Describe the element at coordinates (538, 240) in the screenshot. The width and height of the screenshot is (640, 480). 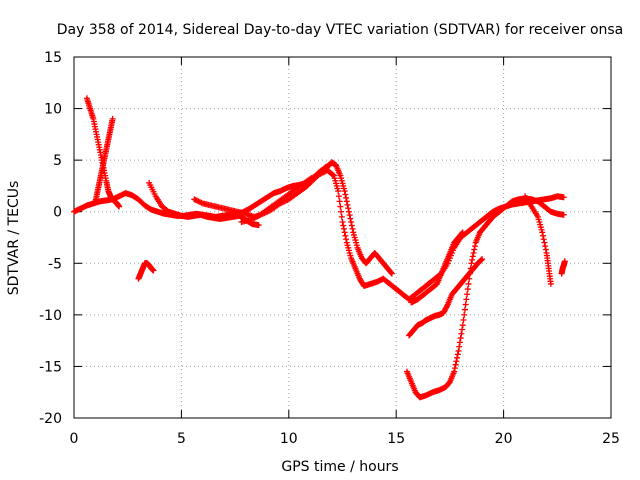
I see `series-s11` at that location.